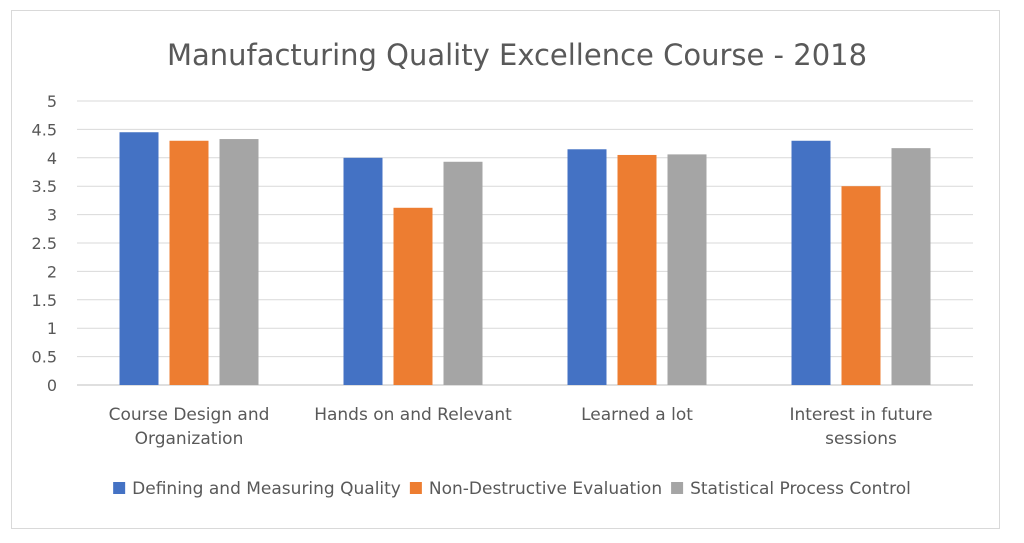  I want to click on y-tick-label: 1.5, so click(44, 300).